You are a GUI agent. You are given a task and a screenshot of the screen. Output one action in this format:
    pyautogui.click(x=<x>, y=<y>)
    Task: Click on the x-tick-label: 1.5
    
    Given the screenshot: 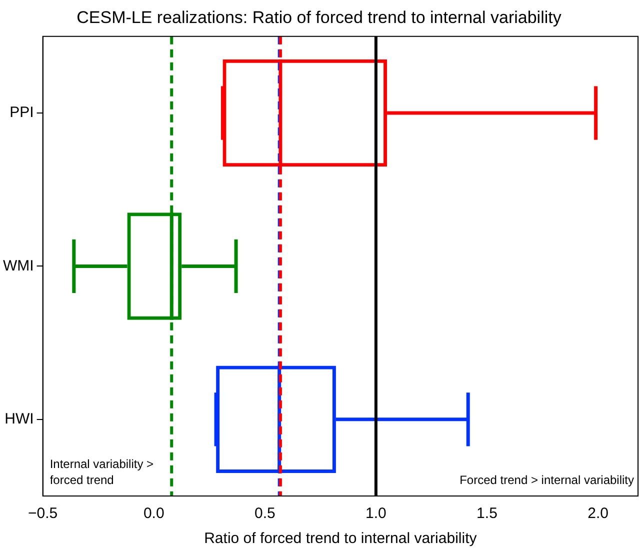 What is the action you would take?
    pyautogui.click(x=487, y=513)
    